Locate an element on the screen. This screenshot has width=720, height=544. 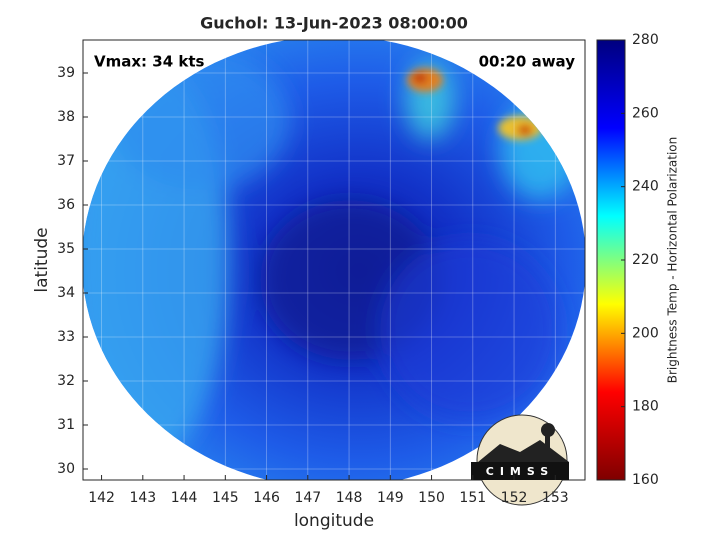
y-tick-label: 36 is located at coordinates (66, 205).